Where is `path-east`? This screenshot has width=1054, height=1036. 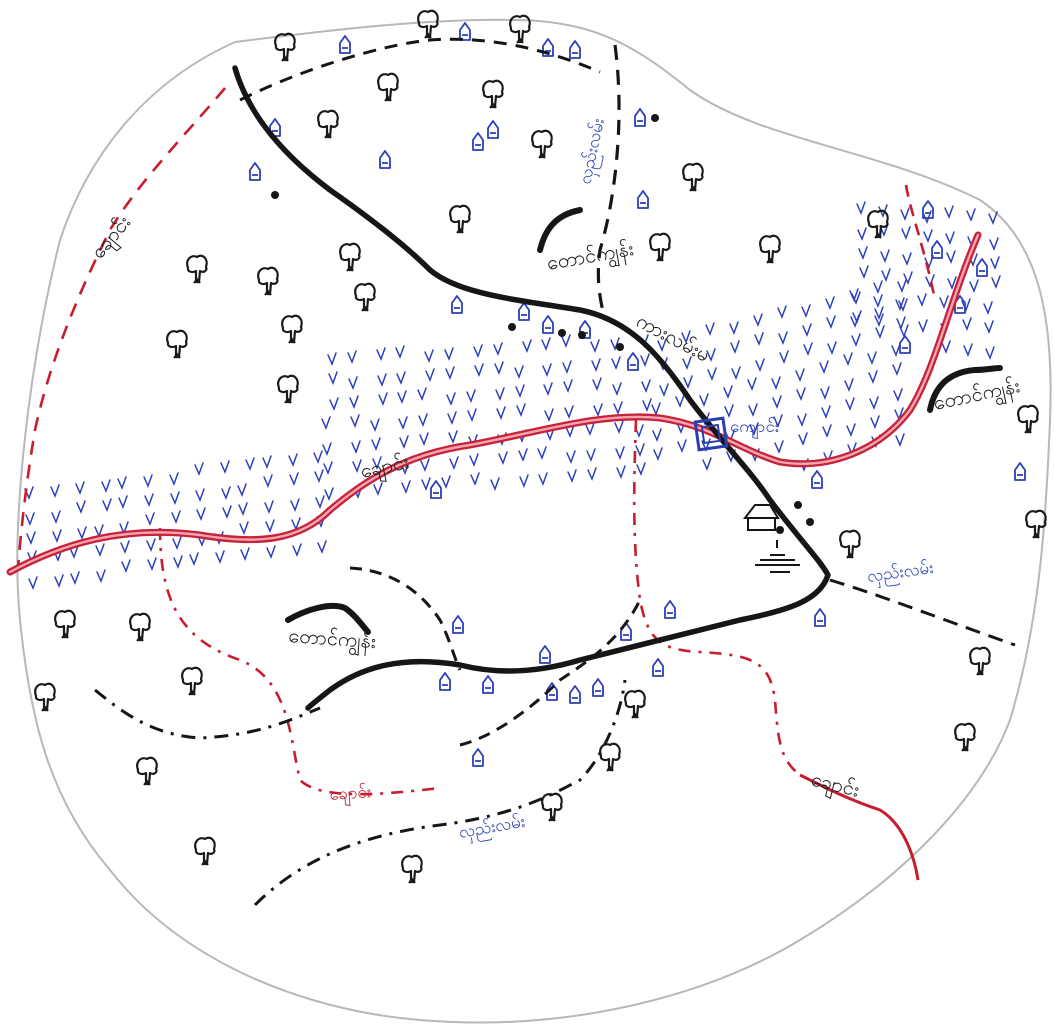 path-east is located at coordinates (922, 612).